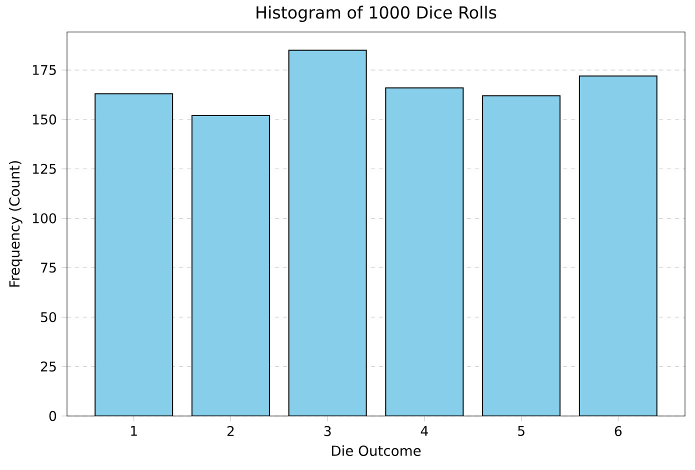  What do you see at coordinates (134, 431) in the screenshot?
I see `x-tick-label: 1` at bounding box center [134, 431].